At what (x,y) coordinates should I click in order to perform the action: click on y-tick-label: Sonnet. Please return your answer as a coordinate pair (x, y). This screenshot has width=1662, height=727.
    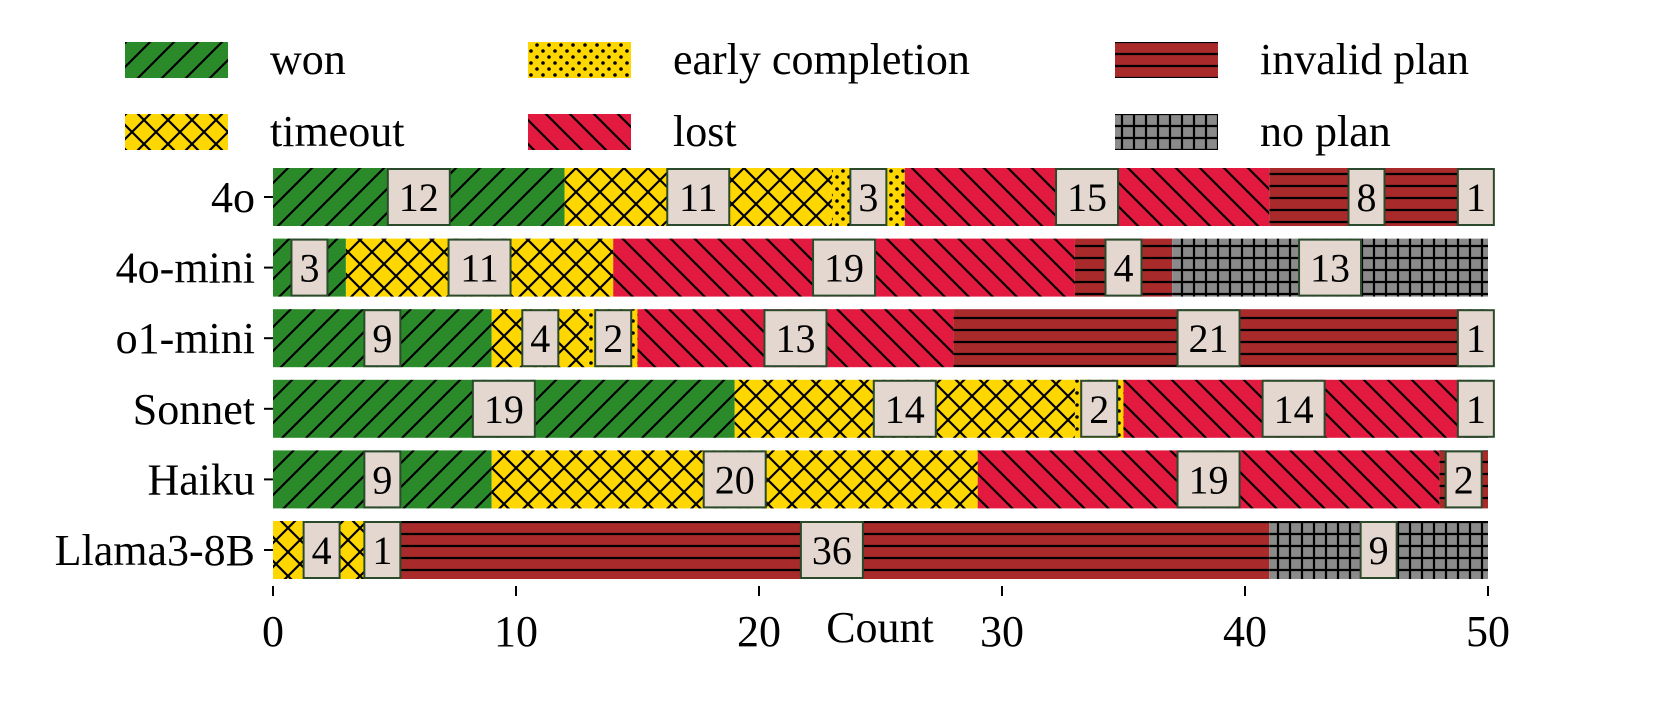
    Looking at the image, I should click on (194, 409).